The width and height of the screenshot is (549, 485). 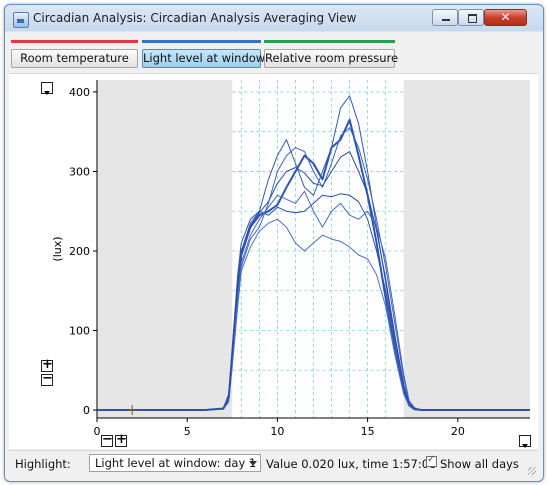 I want to click on highlight-select-value: Light level at window: day 1, so click(x=176, y=463).